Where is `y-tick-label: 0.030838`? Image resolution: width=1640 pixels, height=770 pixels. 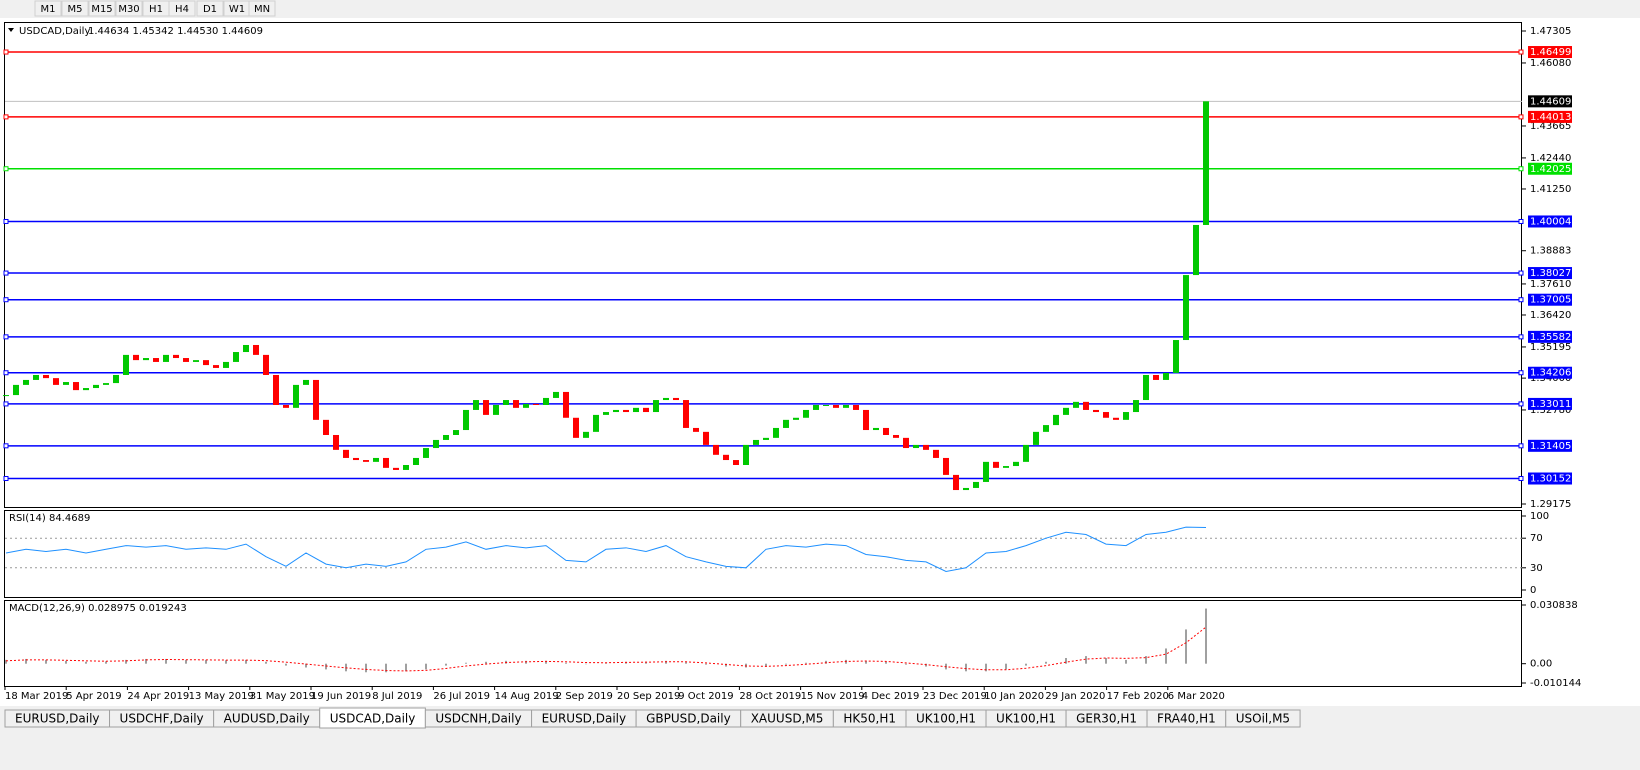 y-tick-label: 0.030838 is located at coordinates (1554, 605).